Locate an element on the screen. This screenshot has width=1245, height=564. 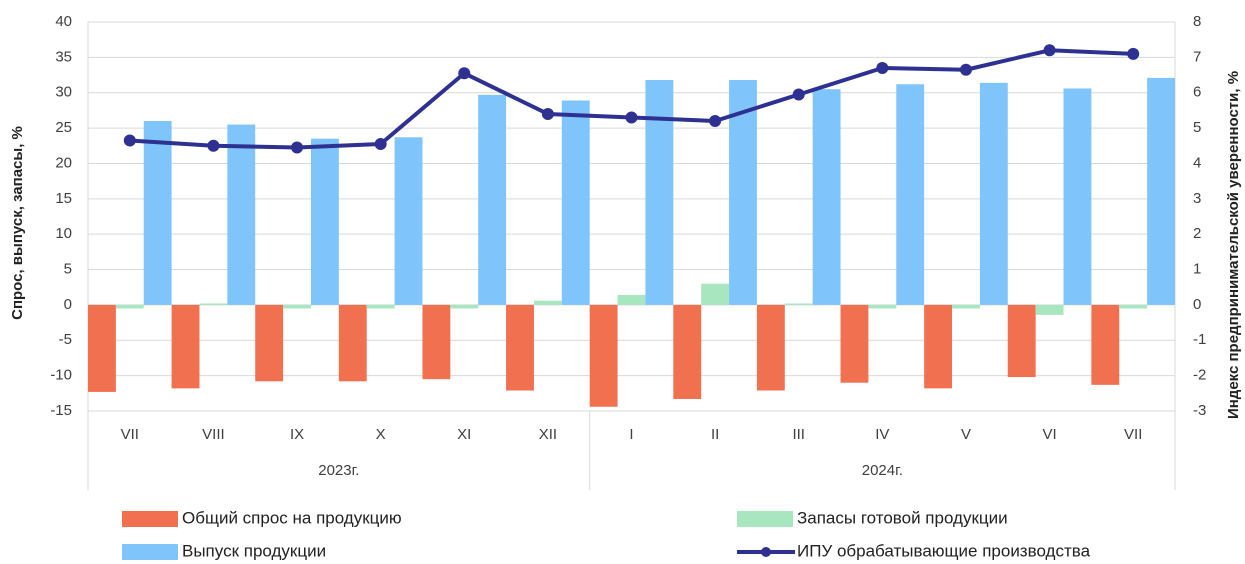
y2-tick-label: 3 is located at coordinates (1197, 198).